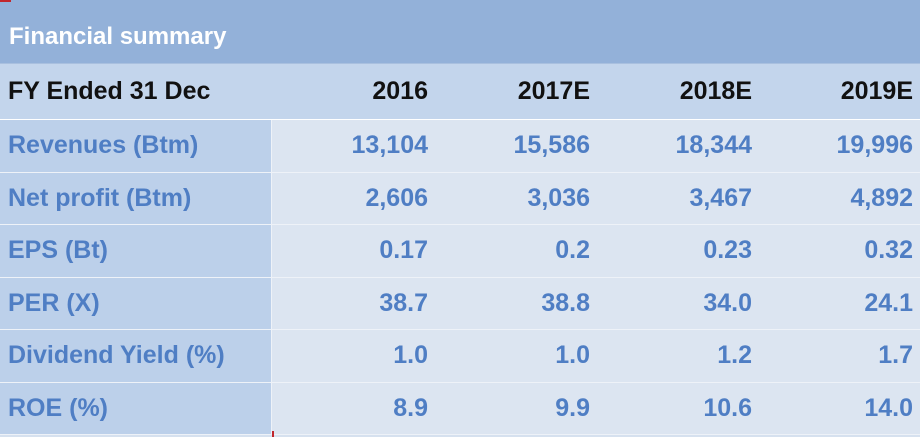 The height and width of the screenshot is (437, 920). What do you see at coordinates (839, 251) in the screenshot?
I see `row-value: 0.32` at bounding box center [839, 251].